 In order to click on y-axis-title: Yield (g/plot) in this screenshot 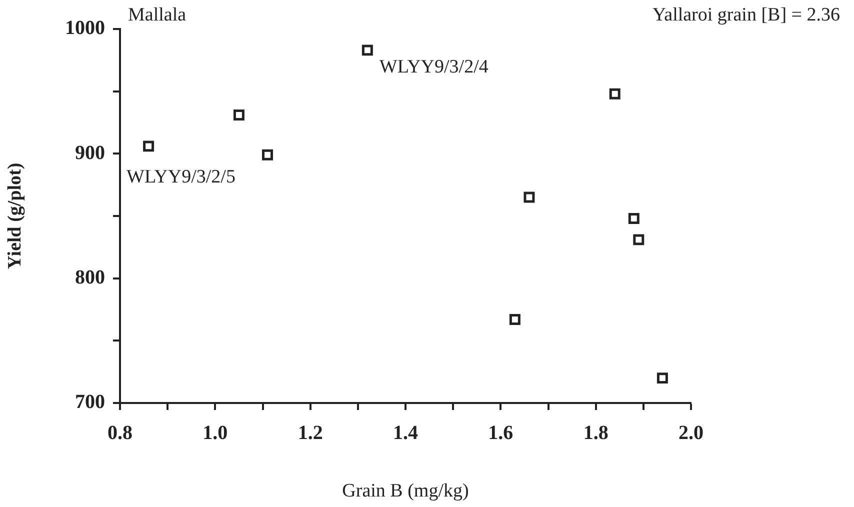, I will do `click(15, 216)`.